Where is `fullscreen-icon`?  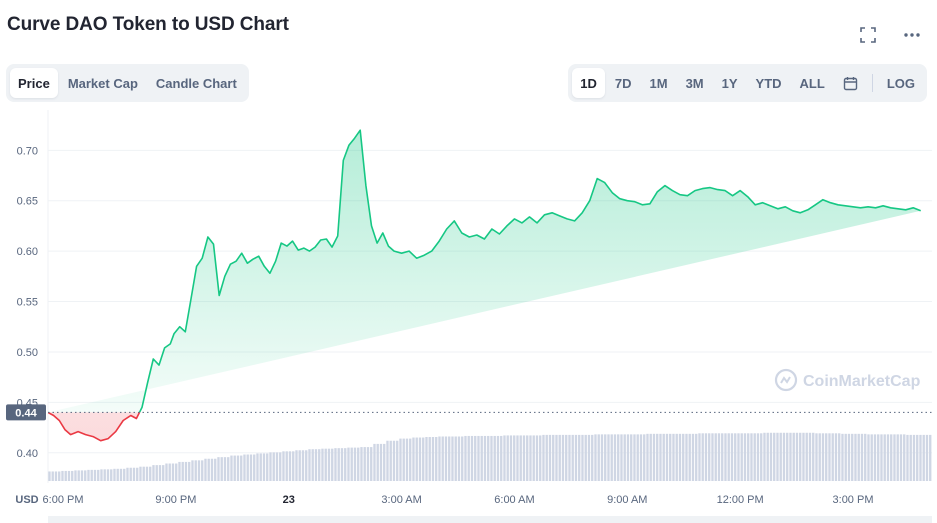 fullscreen-icon is located at coordinates (868, 35).